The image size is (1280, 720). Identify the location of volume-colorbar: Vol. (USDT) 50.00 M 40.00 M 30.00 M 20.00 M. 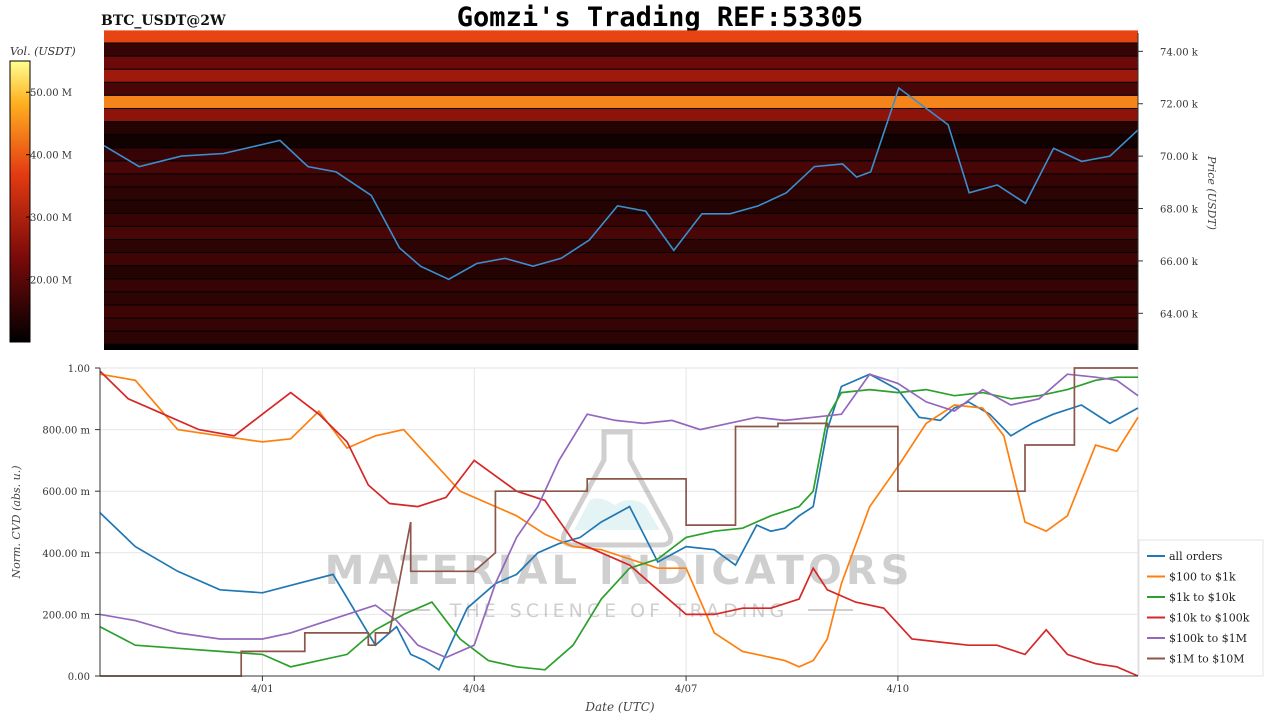
(42, 194).